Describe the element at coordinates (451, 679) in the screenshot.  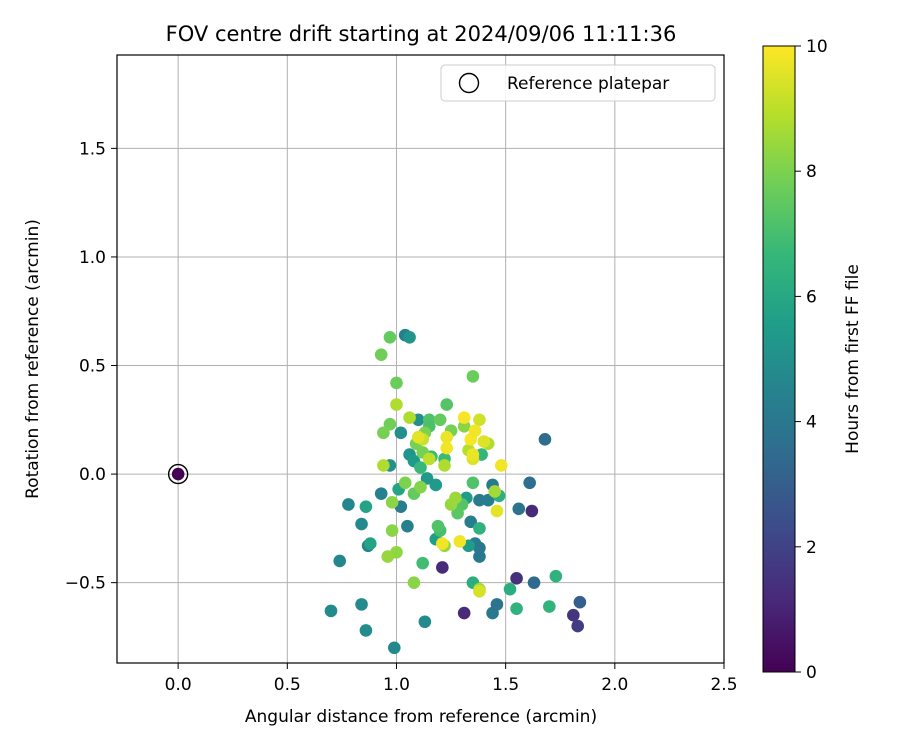
I see `x-axis-ticks: 0.0 0.5 1.0 1.5 2.0 2.5` at that location.